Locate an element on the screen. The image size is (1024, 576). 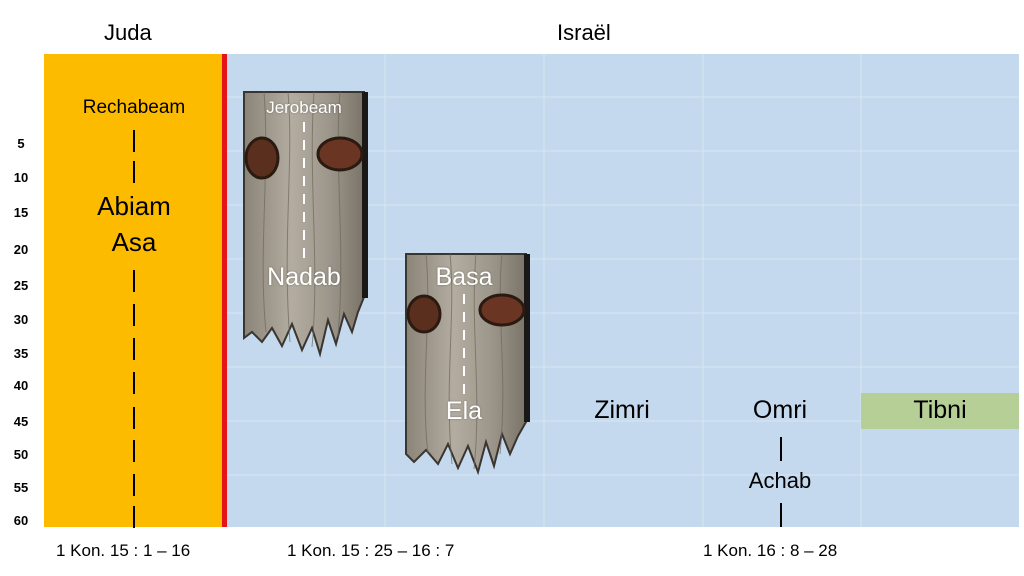
year-tick: 45 is located at coordinates (21, 421).